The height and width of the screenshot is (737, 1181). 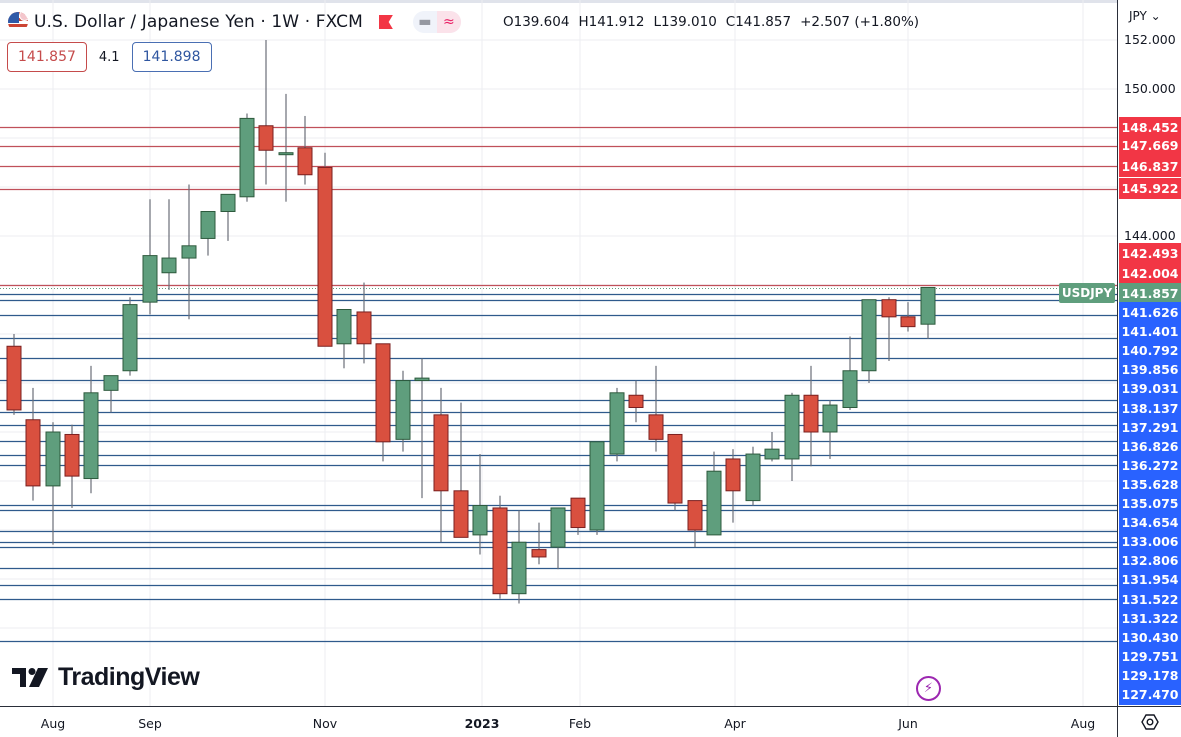 I want to click on high-value: H141.912, so click(x=611, y=22).